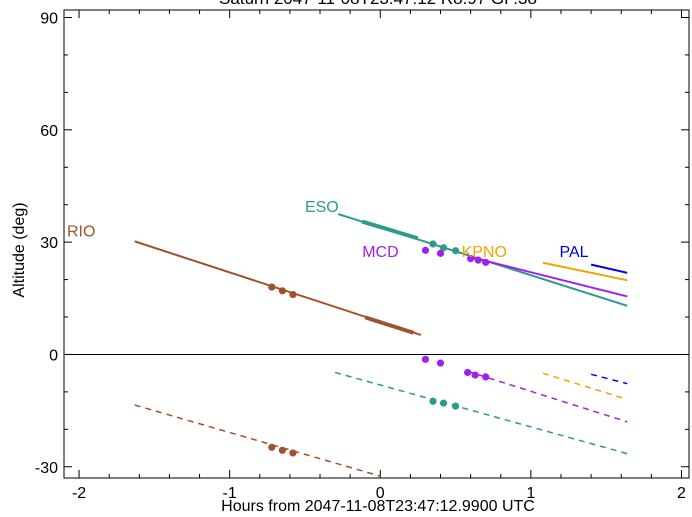  What do you see at coordinates (390, 230) in the screenshot?
I see `eso-observing-window` at bounding box center [390, 230].